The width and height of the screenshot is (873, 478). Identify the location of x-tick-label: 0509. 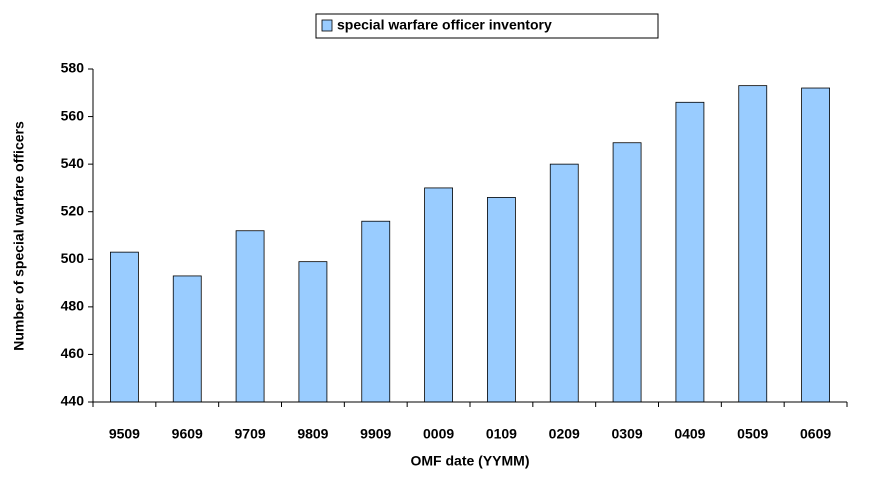
(752, 434).